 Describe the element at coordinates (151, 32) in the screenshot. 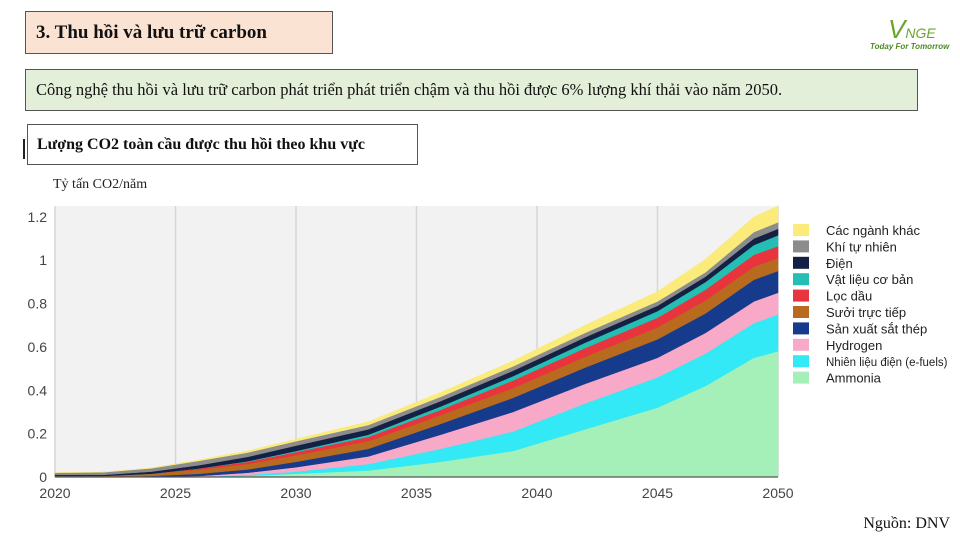

I see `slide-title-text: 3. Thu hồi và lưu trữ carbon` at that location.